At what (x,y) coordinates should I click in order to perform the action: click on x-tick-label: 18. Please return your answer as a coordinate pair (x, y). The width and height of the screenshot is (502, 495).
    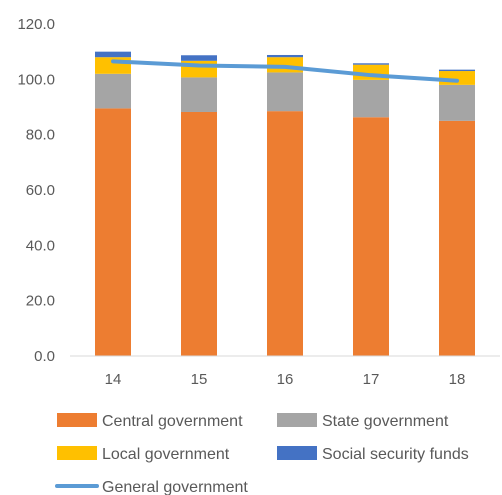
    Looking at the image, I should click on (457, 379).